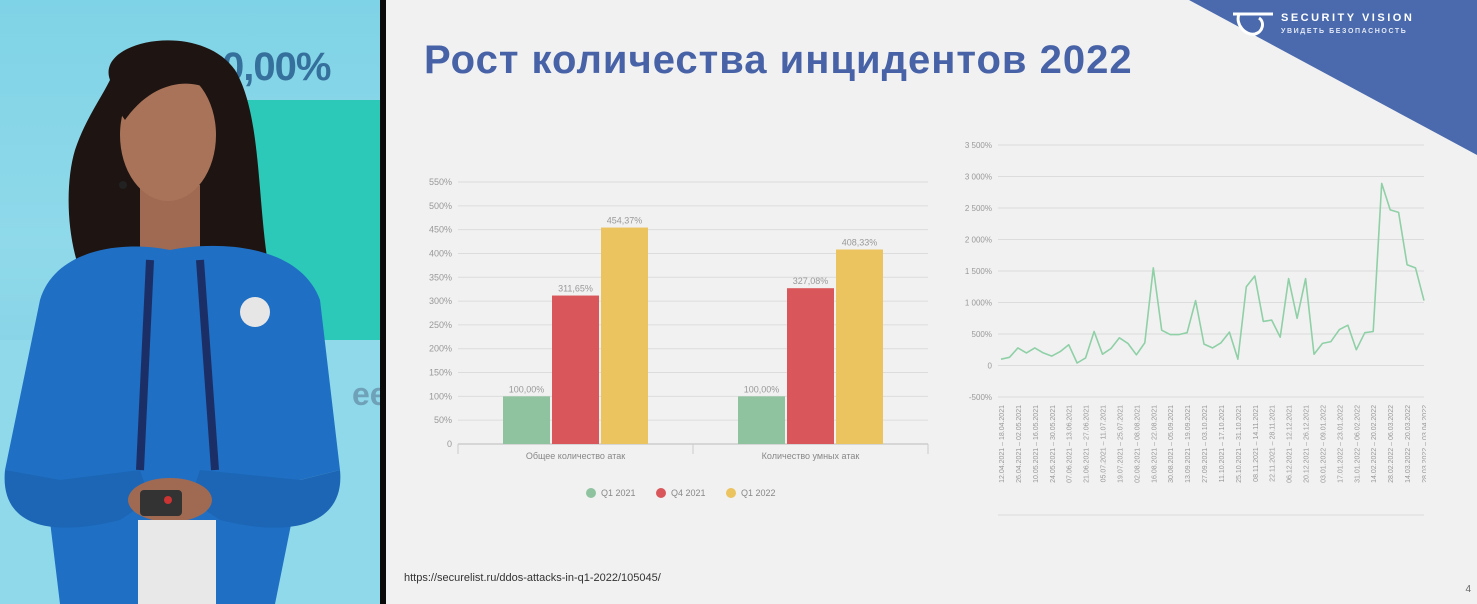 Image resolution: width=1477 pixels, height=604 pixels. I want to click on line-x-tick-label: 08.11.2021 – 14.11.2021, so click(1256, 443).